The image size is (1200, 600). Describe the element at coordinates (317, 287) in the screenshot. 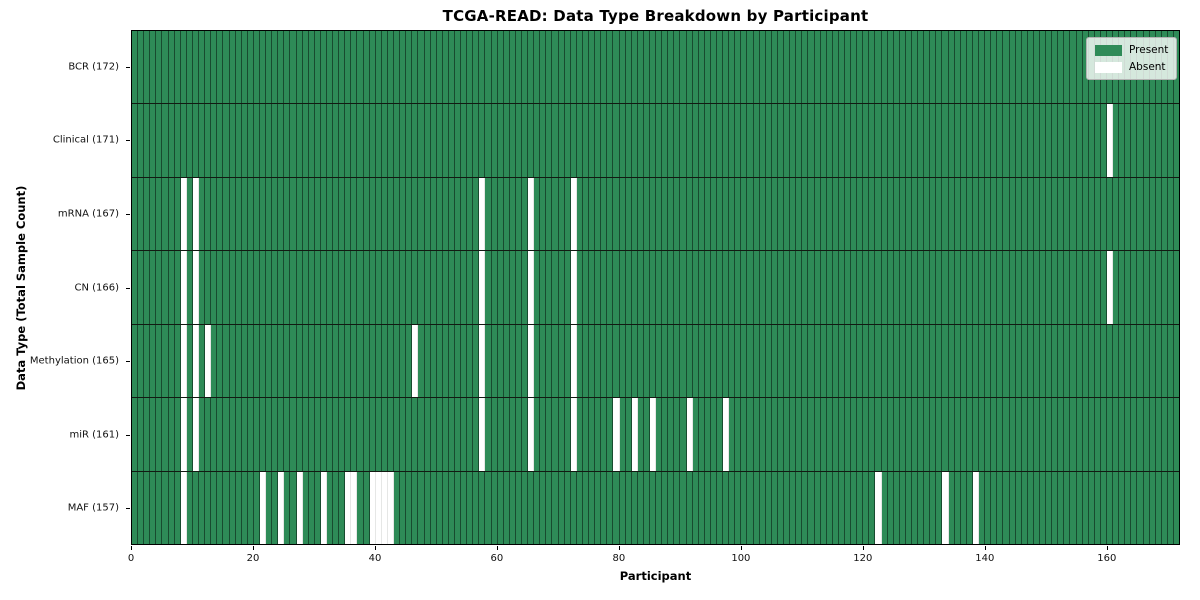

I see `cell-CN-p30` at that location.